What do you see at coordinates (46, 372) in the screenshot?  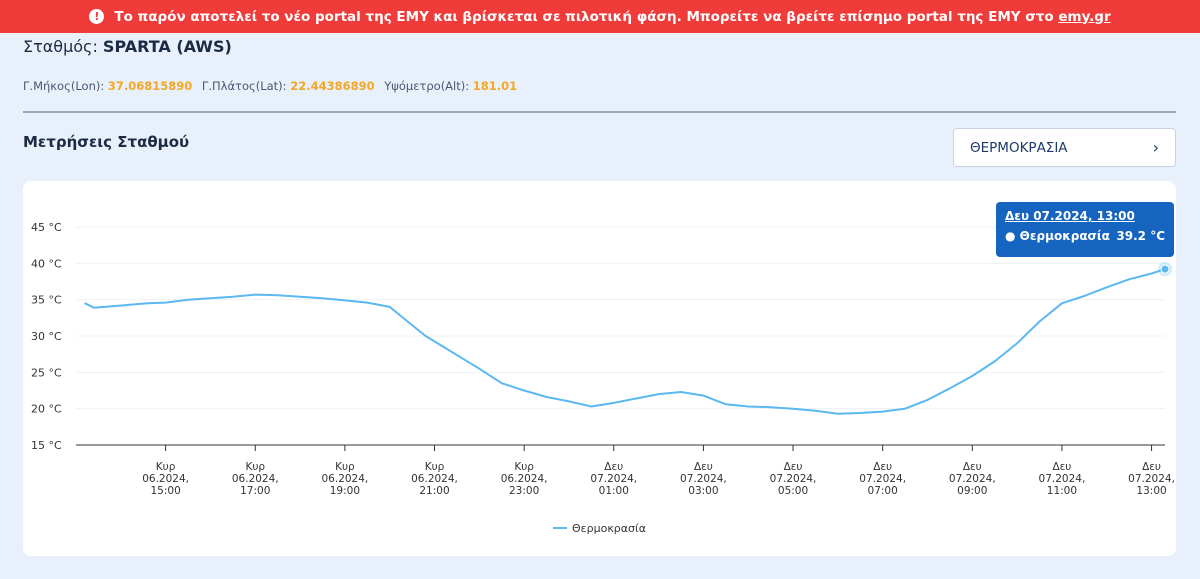 I see `y-tick-label: 25 °C` at bounding box center [46, 372].